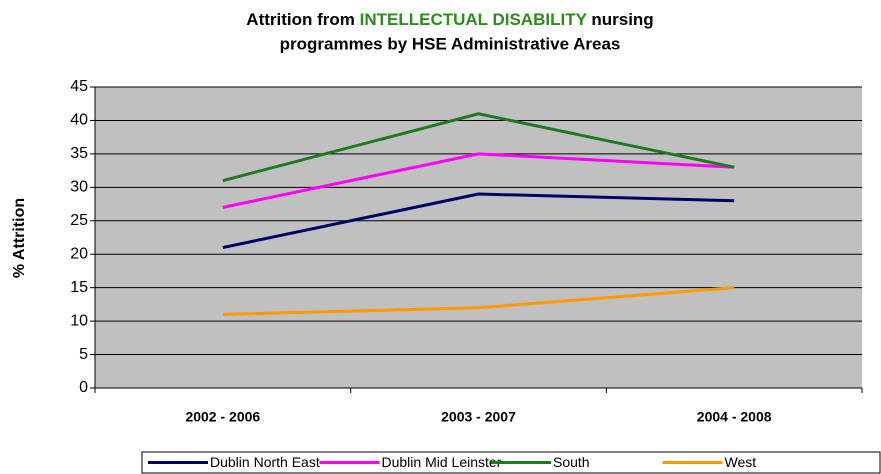 Image resolution: width=881 pixels, height=474 pixels. Describe the element at coordinates (79, 253) in the screenshot. I see `y-tick-label: 20` at that location.